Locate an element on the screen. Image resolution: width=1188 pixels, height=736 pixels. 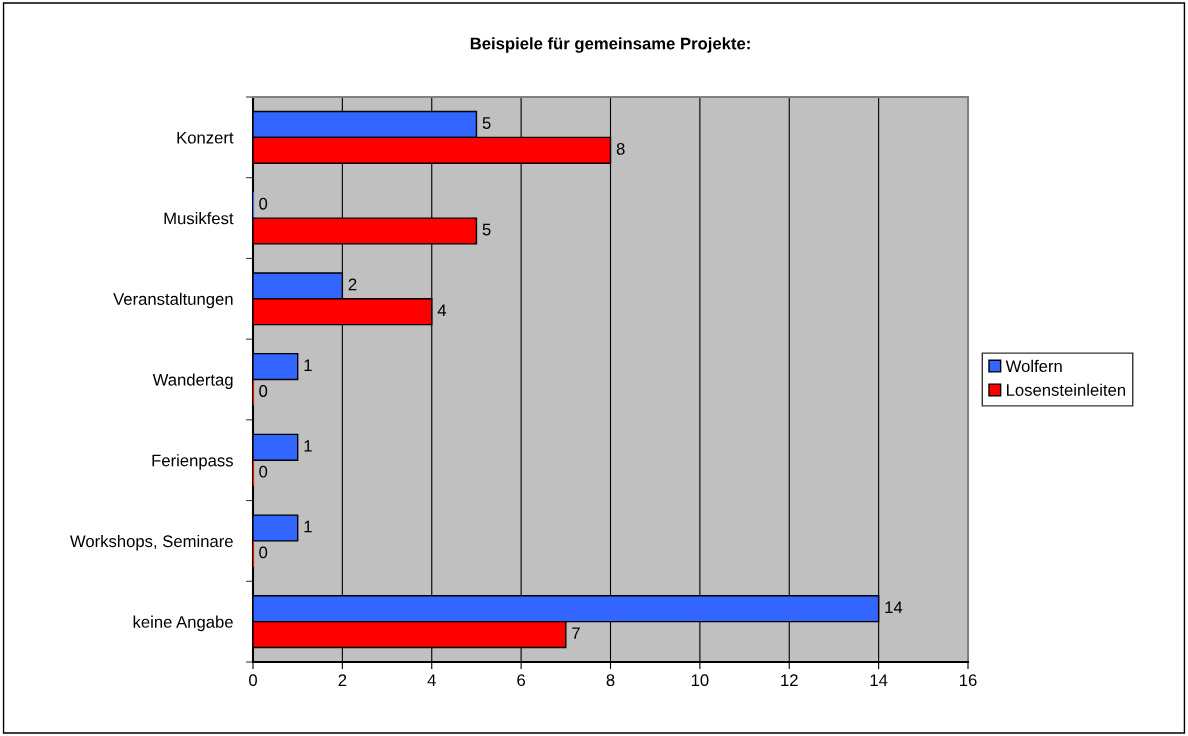
x-tick-label: 6 is located at coordinates (521, 680).